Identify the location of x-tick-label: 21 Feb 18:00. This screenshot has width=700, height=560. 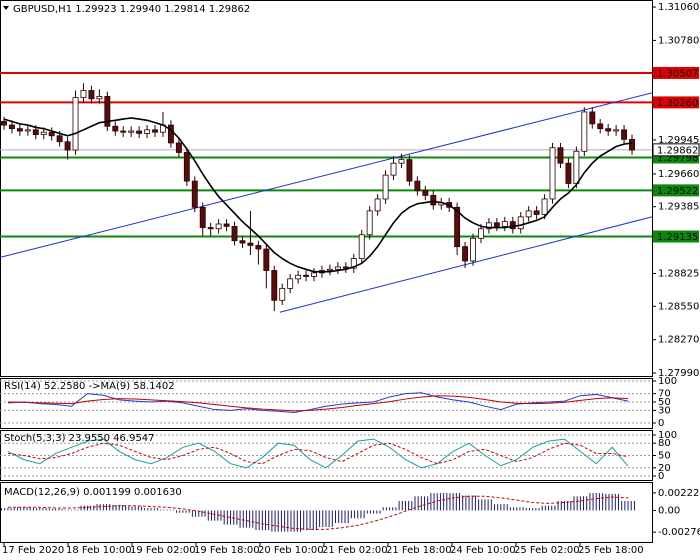
(419, 550).